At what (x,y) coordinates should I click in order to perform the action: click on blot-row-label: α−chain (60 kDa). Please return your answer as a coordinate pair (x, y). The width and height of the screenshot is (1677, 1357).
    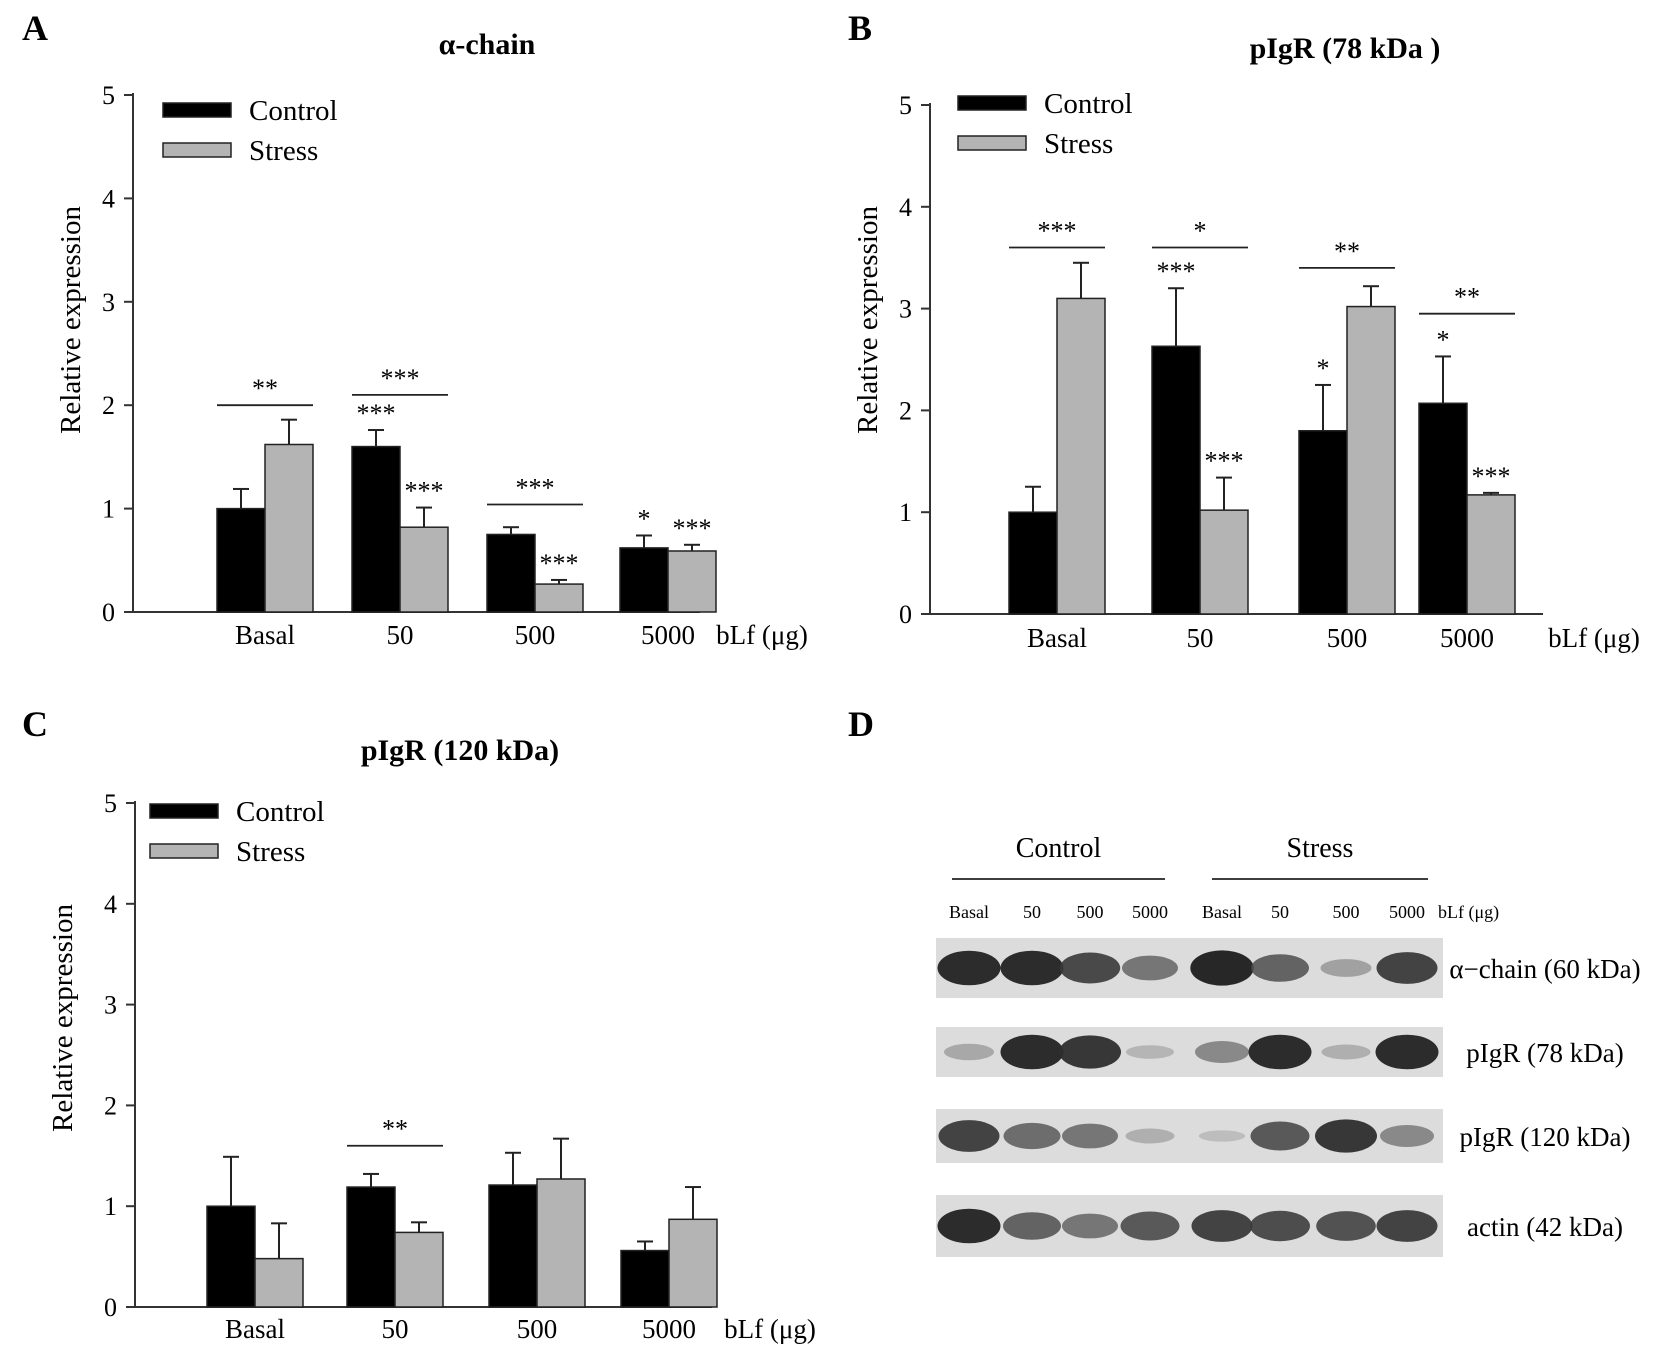
    Looking at the image, I should click on (1544, 969).